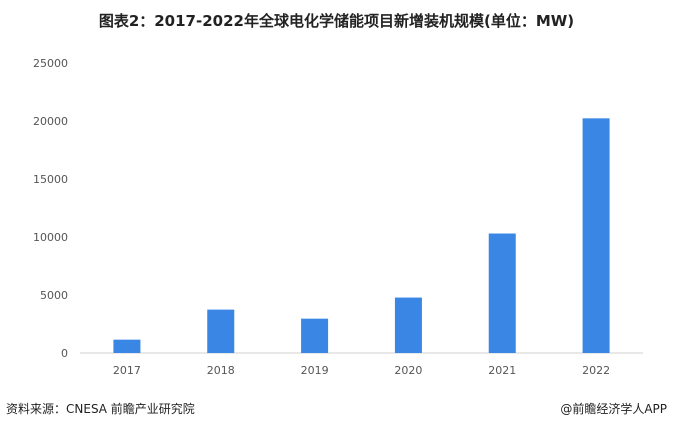 The width and height of the screenshot is (673, 428). I want to click on bar-2020, so click(408, 325).